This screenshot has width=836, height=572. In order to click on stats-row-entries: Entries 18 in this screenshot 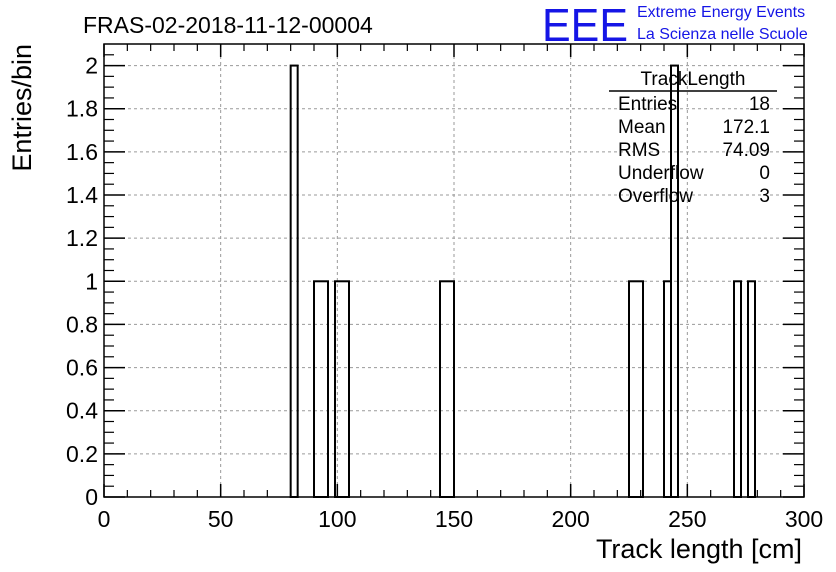, I will do `click(694, 104)`.